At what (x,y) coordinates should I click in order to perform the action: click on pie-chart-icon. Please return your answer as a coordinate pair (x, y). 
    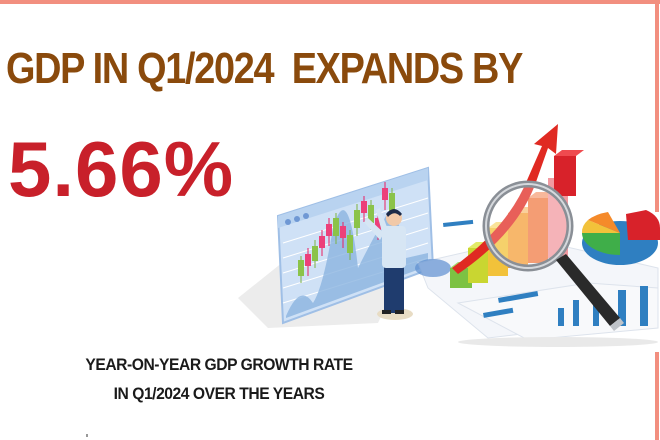
    Looking at the image, I should click on (620, 237).